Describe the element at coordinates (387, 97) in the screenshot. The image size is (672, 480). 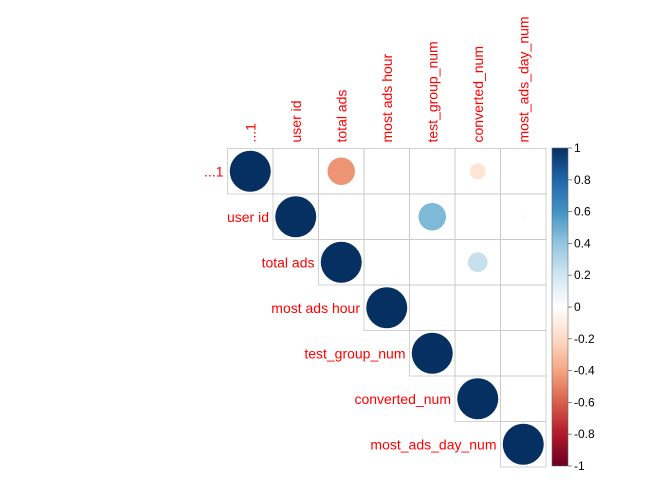
I see `column-label: most ads hour` at that location.